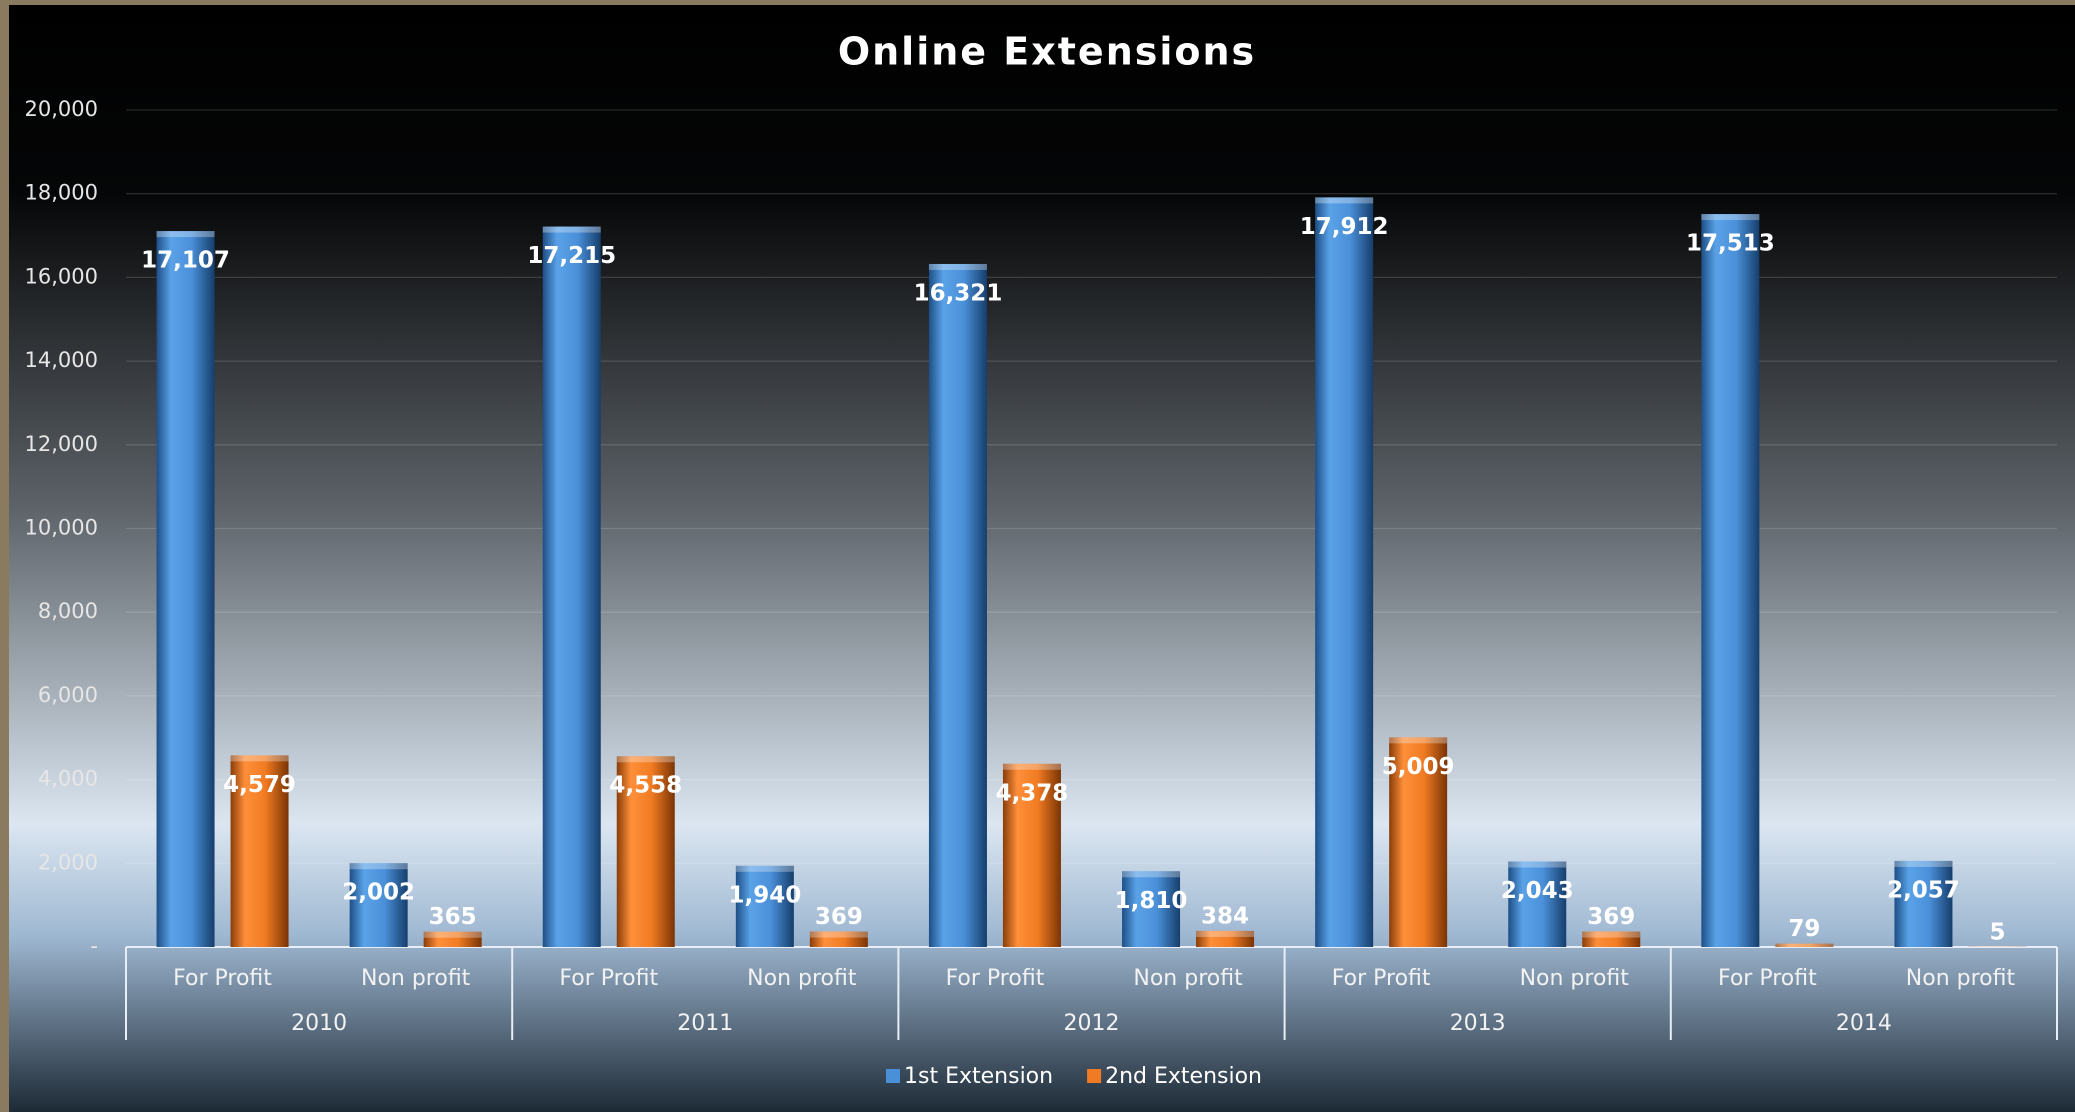 This screenshot has width=2075, height=1112. I want to click on chart-title: Online Extensions, so click(1047, 52).